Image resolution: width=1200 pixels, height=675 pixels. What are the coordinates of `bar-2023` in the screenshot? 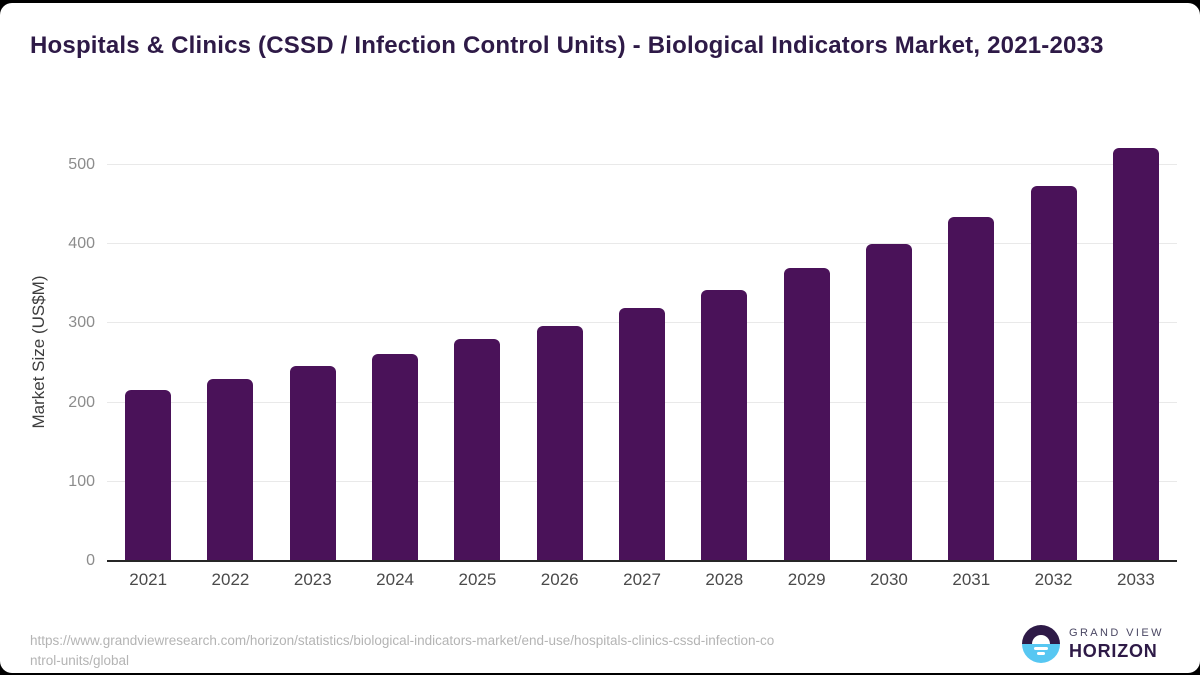 It's located at (312, 463).